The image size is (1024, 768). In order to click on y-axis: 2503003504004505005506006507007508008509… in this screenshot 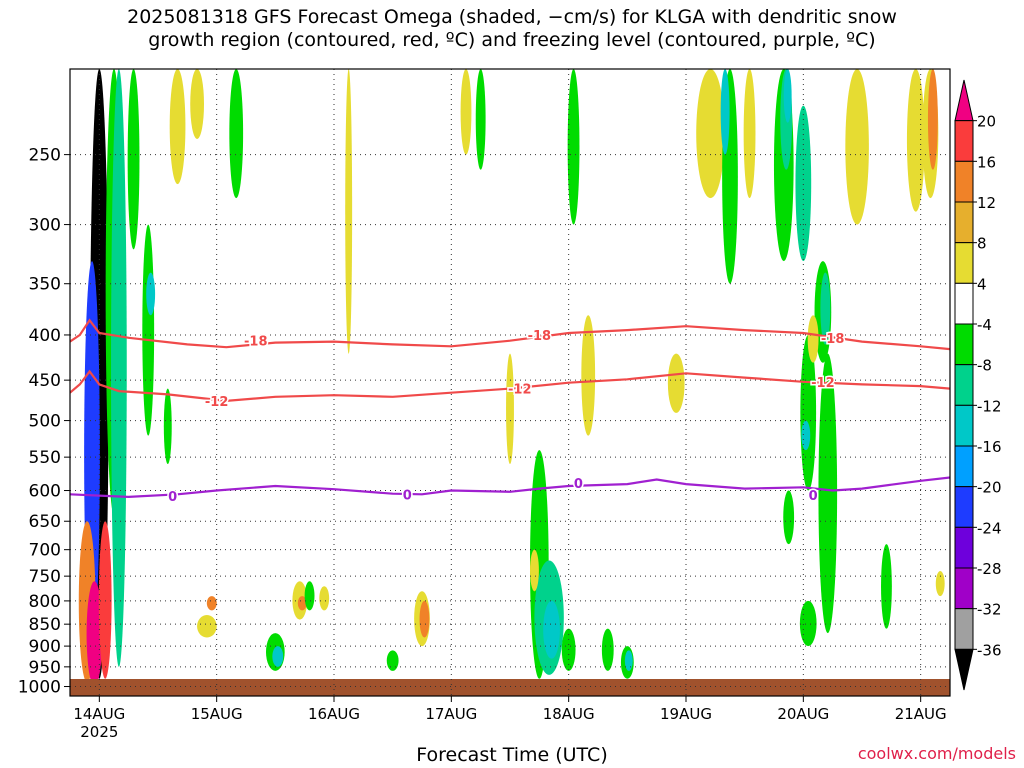, I will do `click(44, 422)`.